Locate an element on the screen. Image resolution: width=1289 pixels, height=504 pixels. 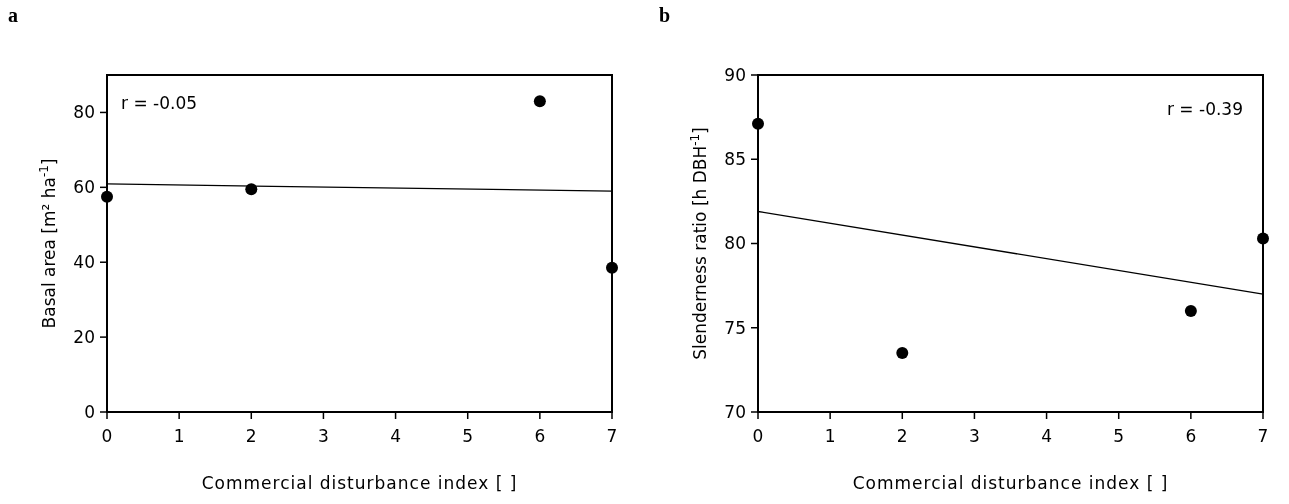
y-tick-label: 70 is located at coordinates (735, 411).